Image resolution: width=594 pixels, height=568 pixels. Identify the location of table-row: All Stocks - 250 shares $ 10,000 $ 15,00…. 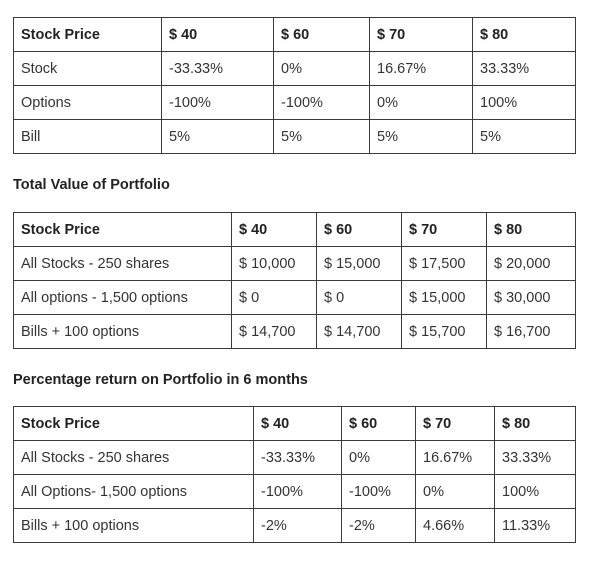
(294, 263).